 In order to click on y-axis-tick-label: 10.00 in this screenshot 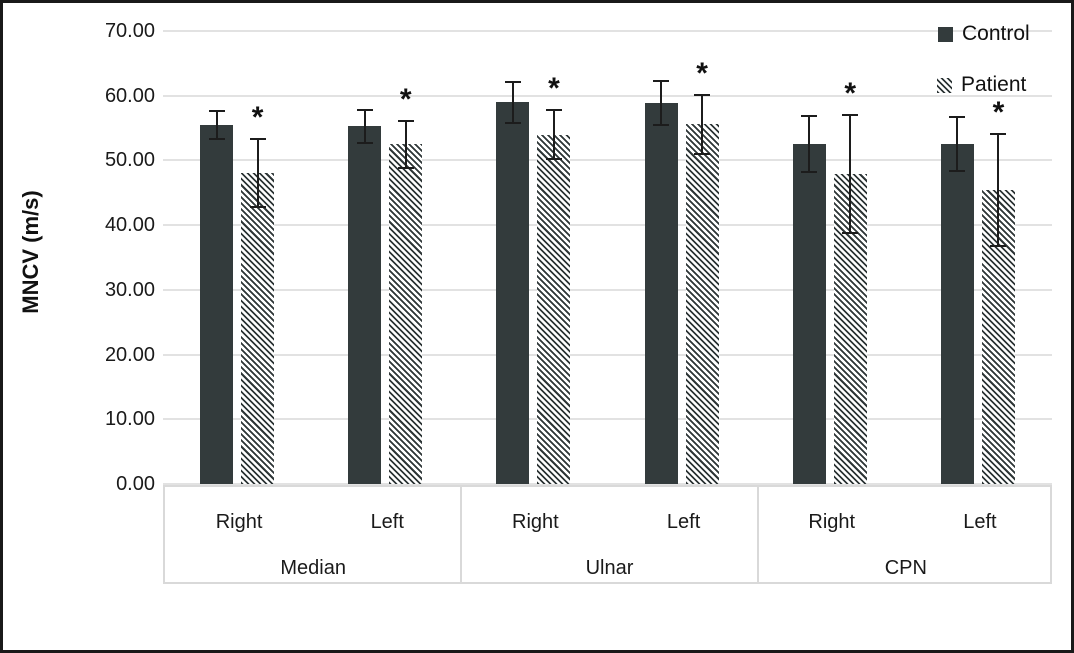, I will do `click(129, 419)`.